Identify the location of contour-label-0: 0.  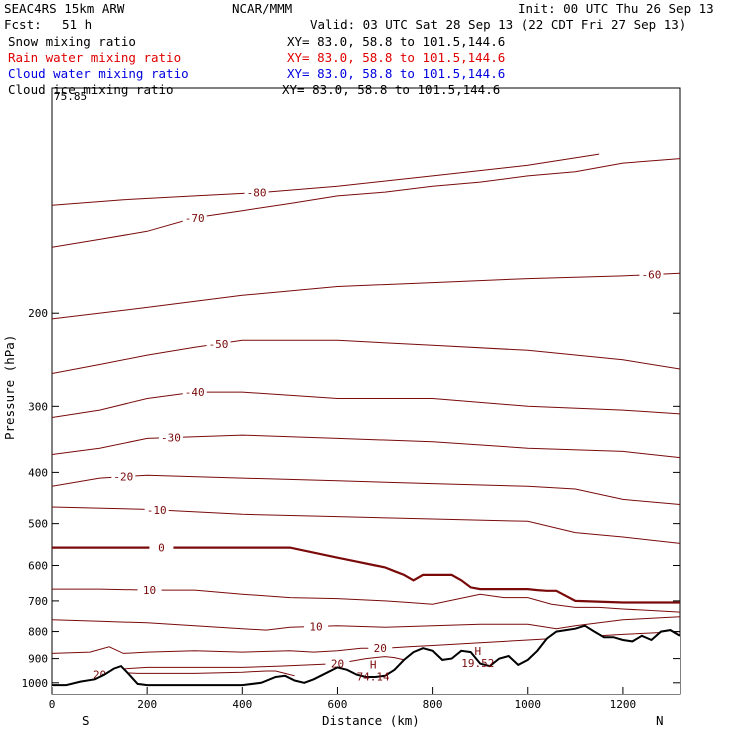
(161, 548).